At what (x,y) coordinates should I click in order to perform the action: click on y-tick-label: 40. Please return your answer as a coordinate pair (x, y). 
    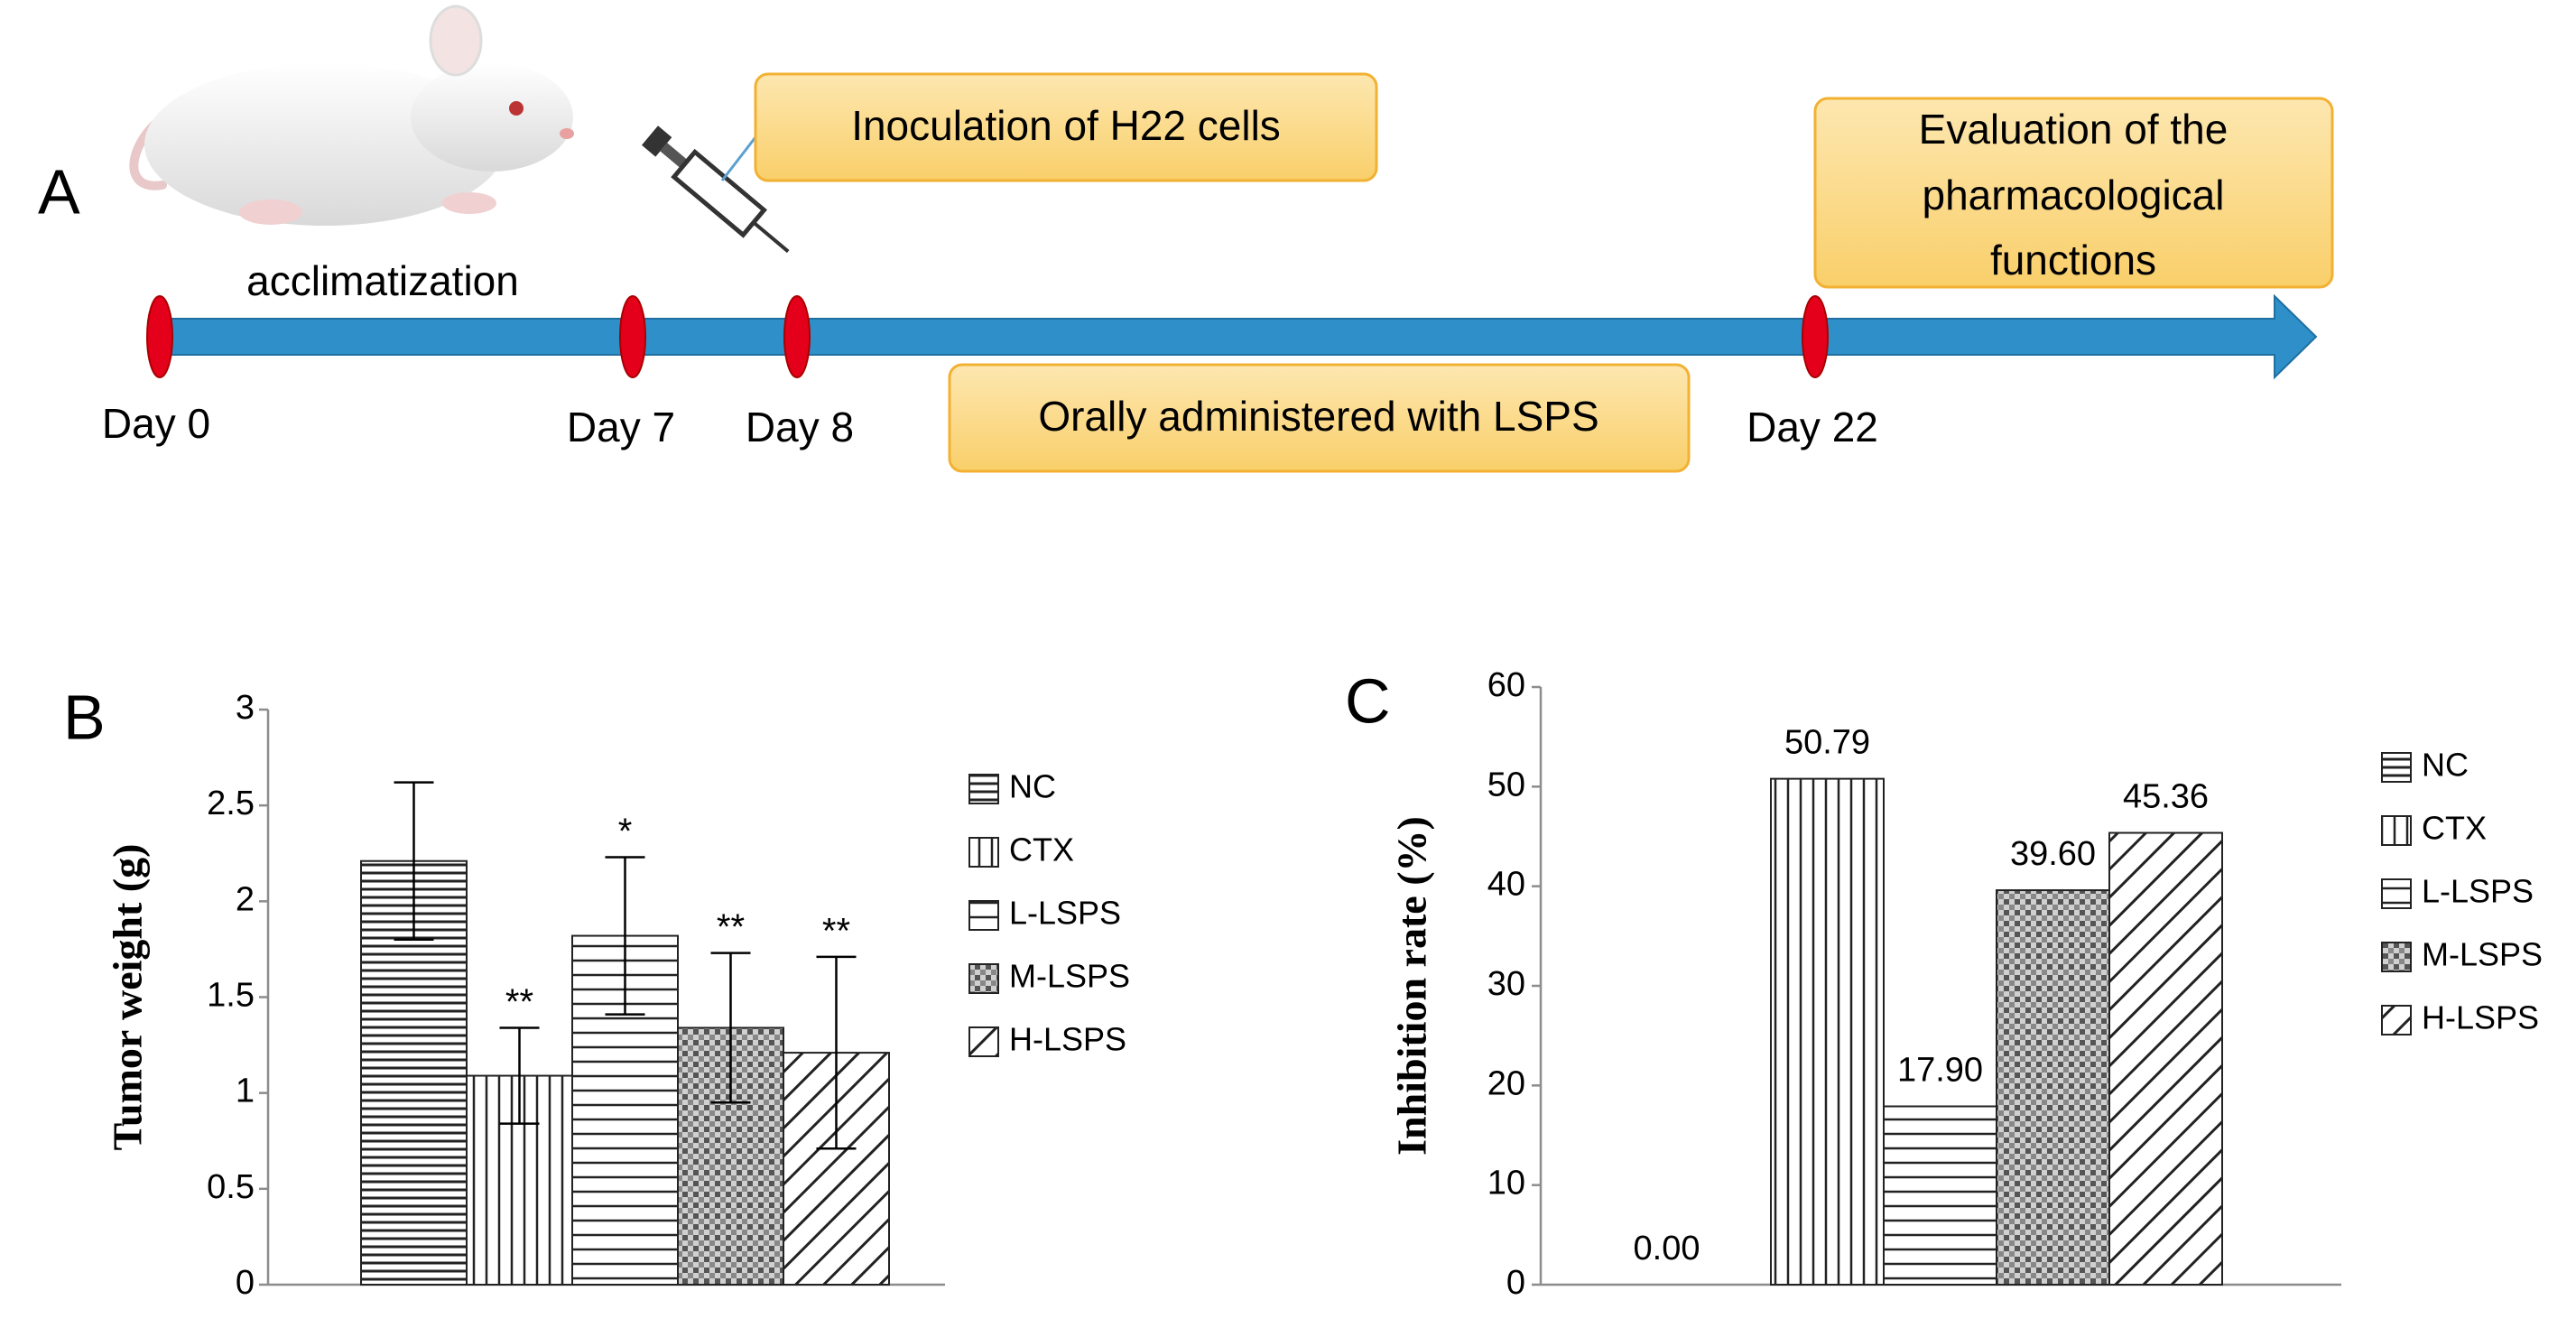
    Looking at the image, I should click on (1506, 885).